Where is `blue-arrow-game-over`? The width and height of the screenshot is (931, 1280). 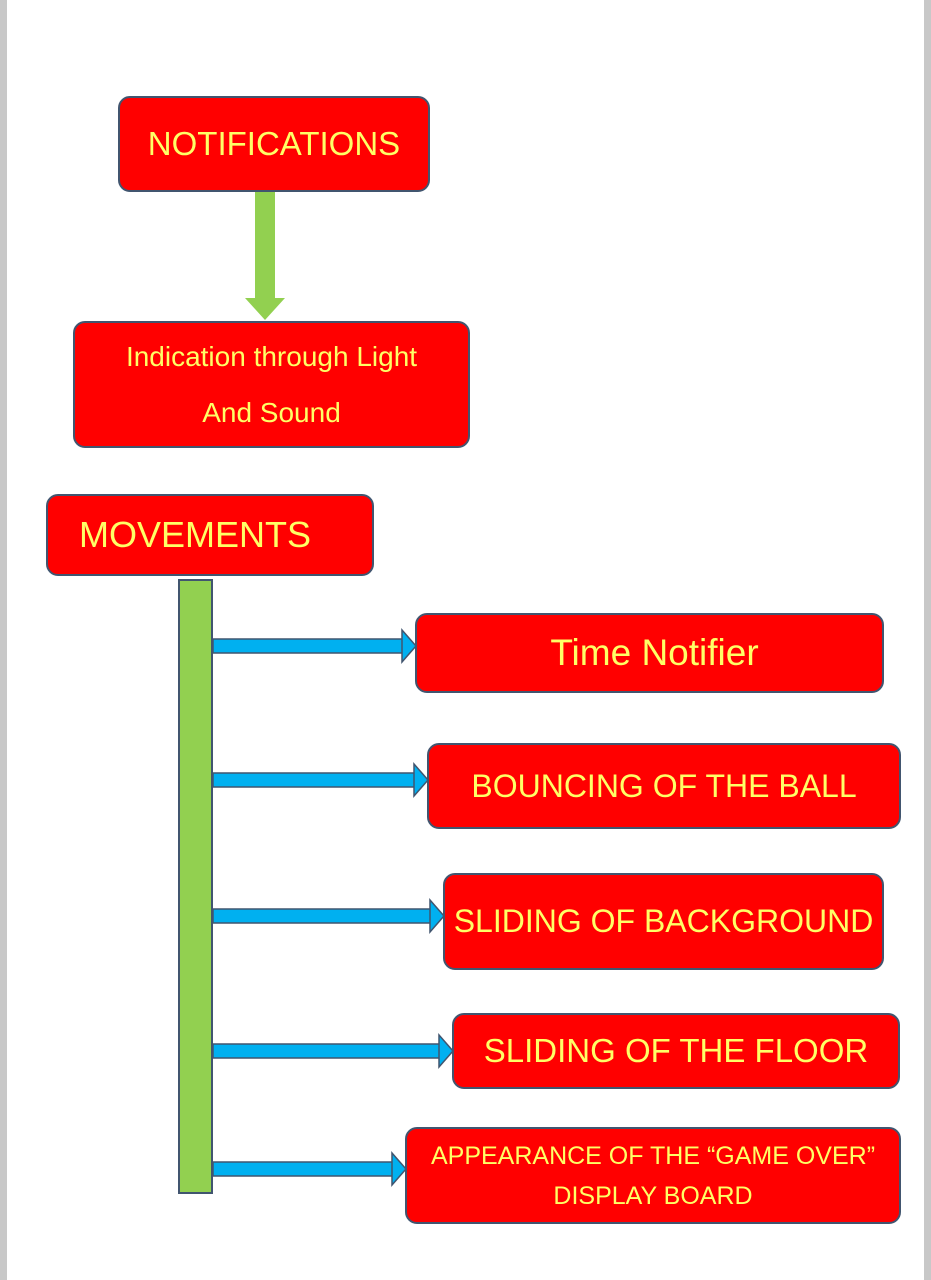 blue-arrow-game-over is located at coordinates (309, 1169).